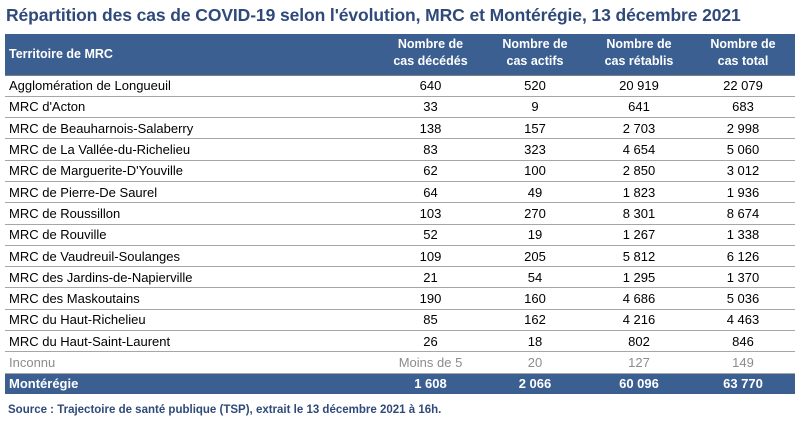 The width and height of the screenshot is (800, 423). I want to click on cell-active: 9, so click(535, 107).